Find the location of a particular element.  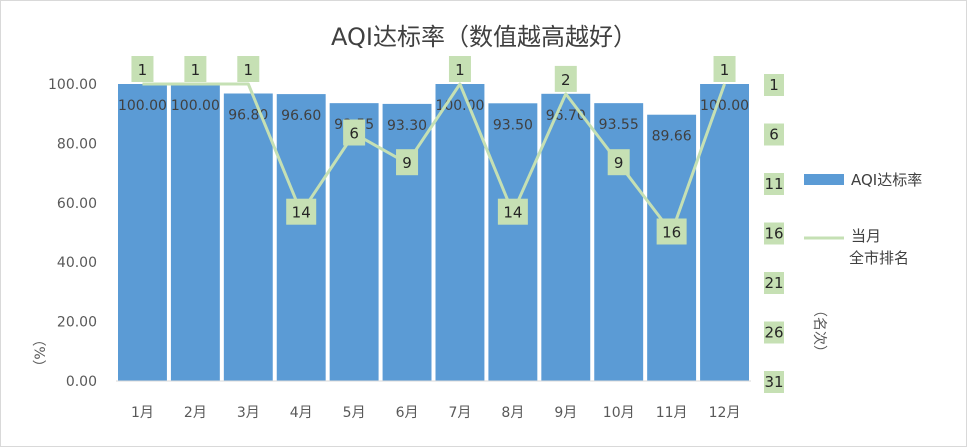

y-right-tick-label: 16 is located at coordinates (773, 234).